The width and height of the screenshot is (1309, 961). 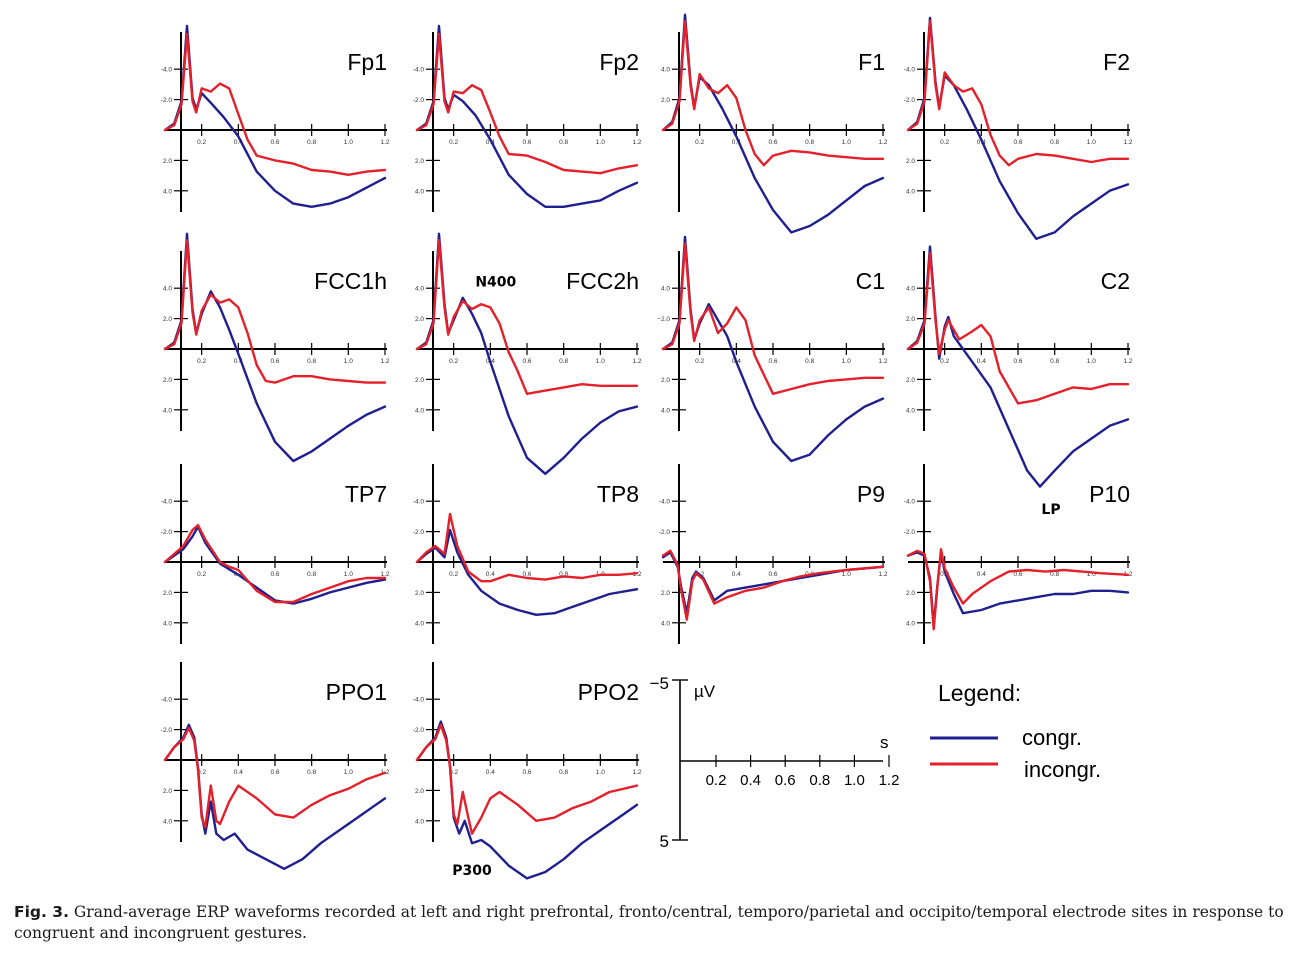 What do you see at coordinates (366, 494) in the screenshot?
I see `panel-label: TP7` at bounding box center [366, 494].